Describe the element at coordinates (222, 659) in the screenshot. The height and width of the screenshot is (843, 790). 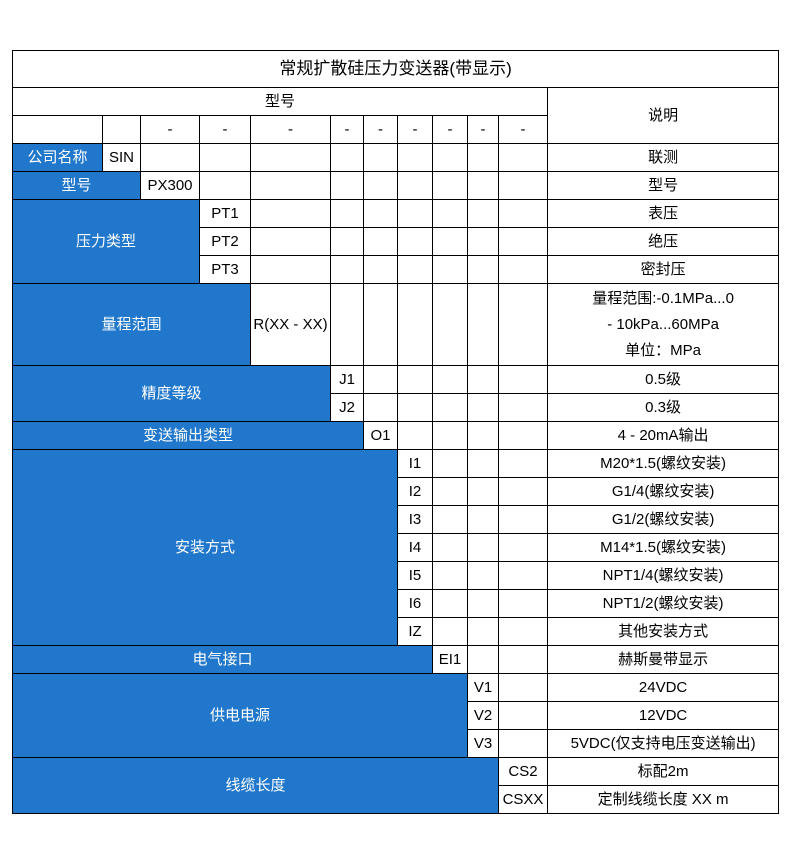
I see `category-electrical-interface: 电气接口` at that location.